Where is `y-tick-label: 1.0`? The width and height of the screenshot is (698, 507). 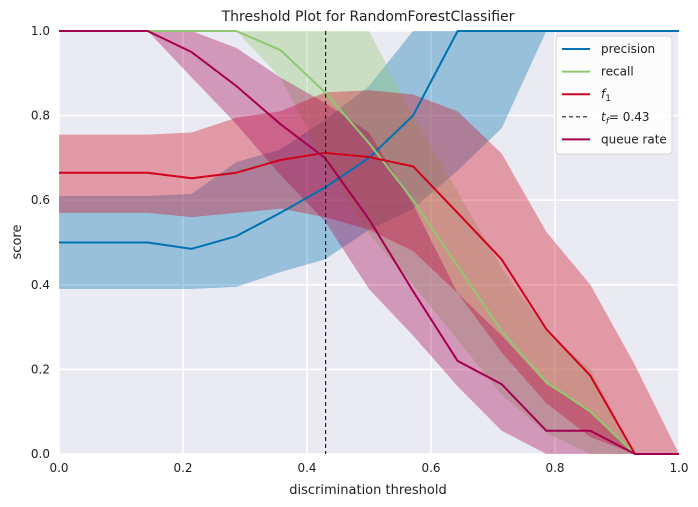 y-tick-label: 1.0 is located at coordinates (40, 31).